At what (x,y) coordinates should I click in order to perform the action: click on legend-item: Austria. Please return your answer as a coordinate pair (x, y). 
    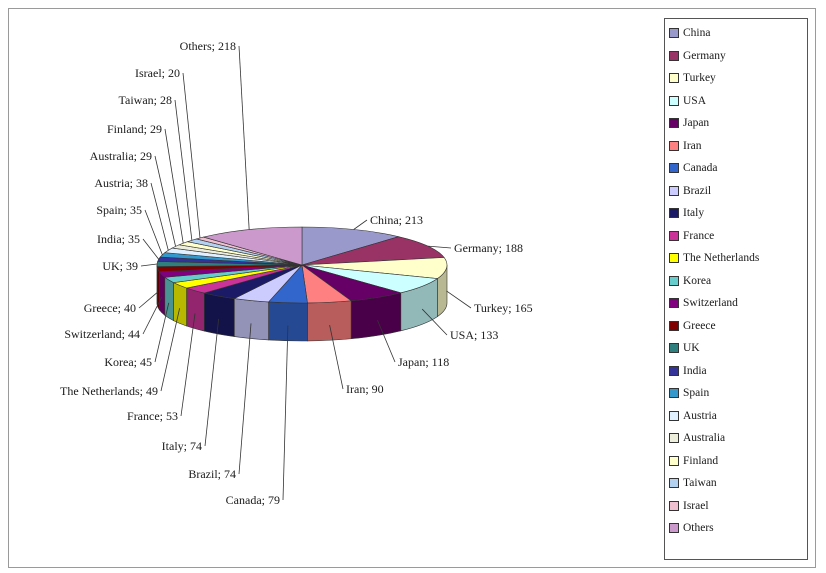
    Looking at the image, I should click on (738, 416).